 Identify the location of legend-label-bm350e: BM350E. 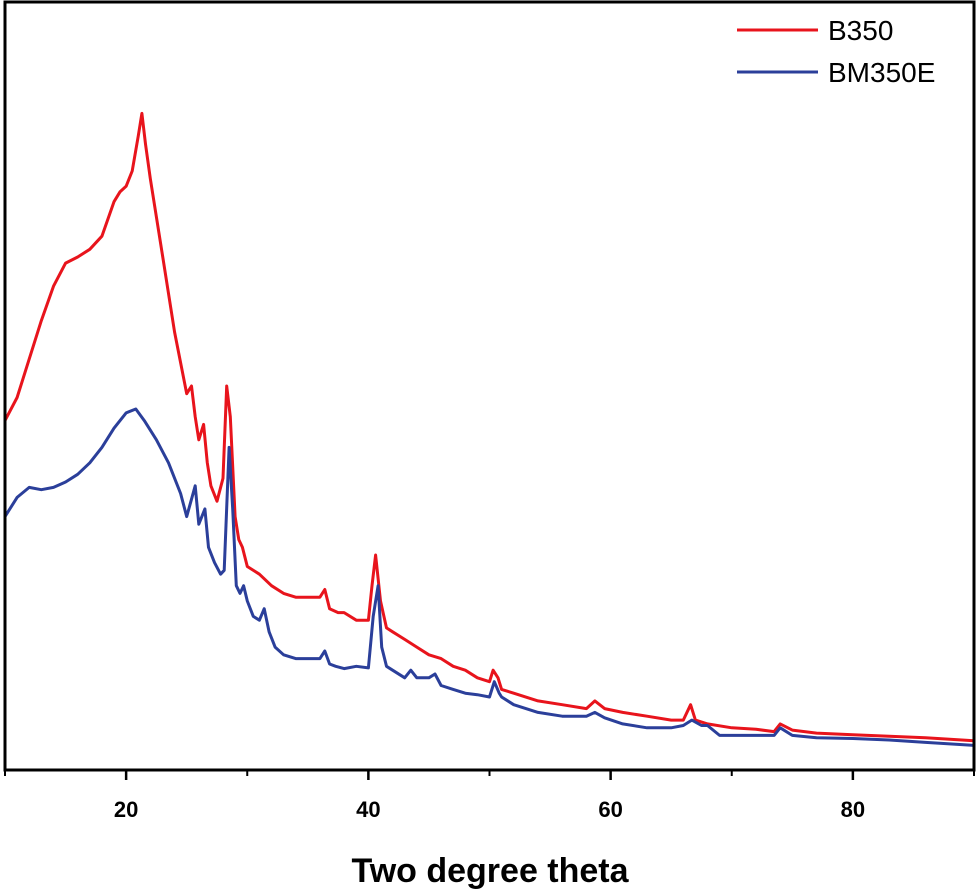
(881, 72).